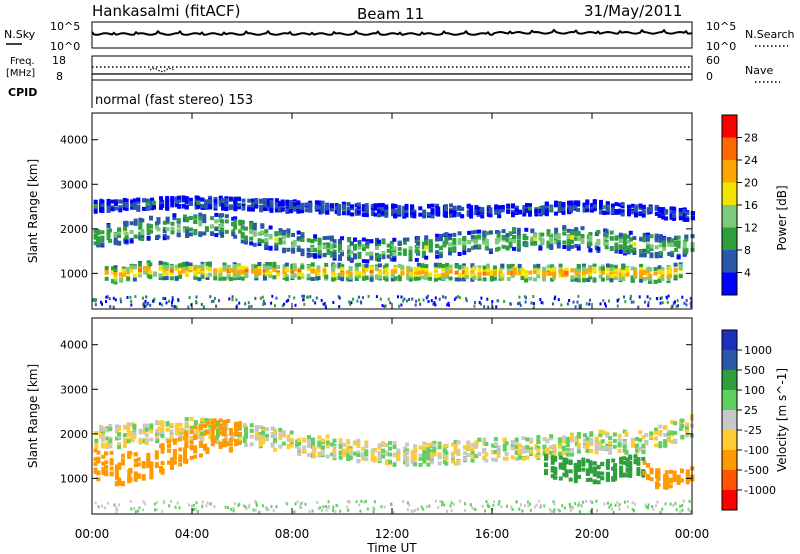 The image size is (800, 554). I want to click on x-tick-label: 00:00, so click(692, 534).